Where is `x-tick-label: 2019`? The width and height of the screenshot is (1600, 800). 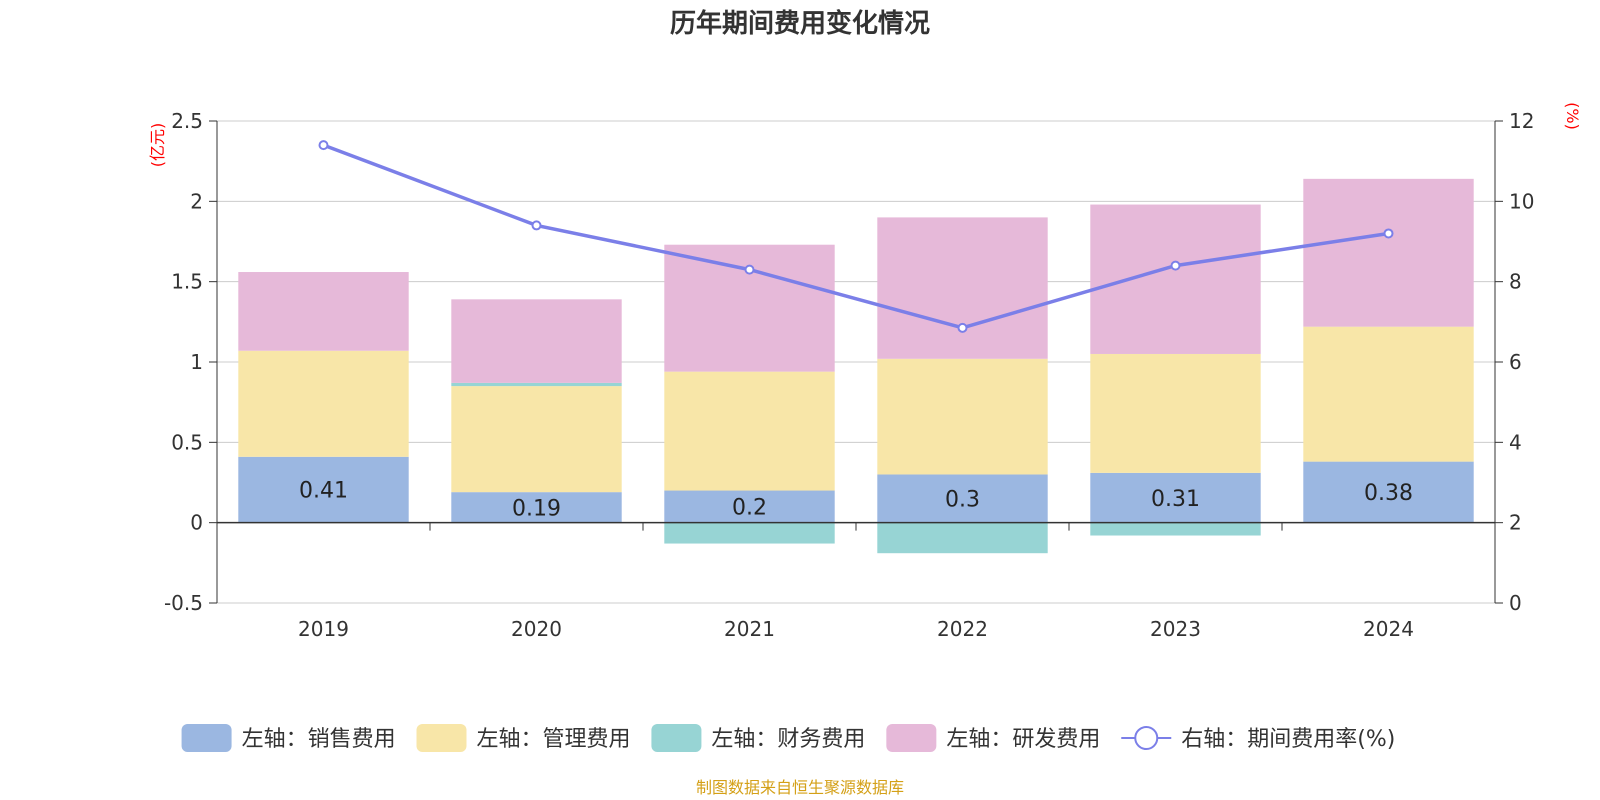 x-tick-label: 2019 is located at coordinates (323, 629).